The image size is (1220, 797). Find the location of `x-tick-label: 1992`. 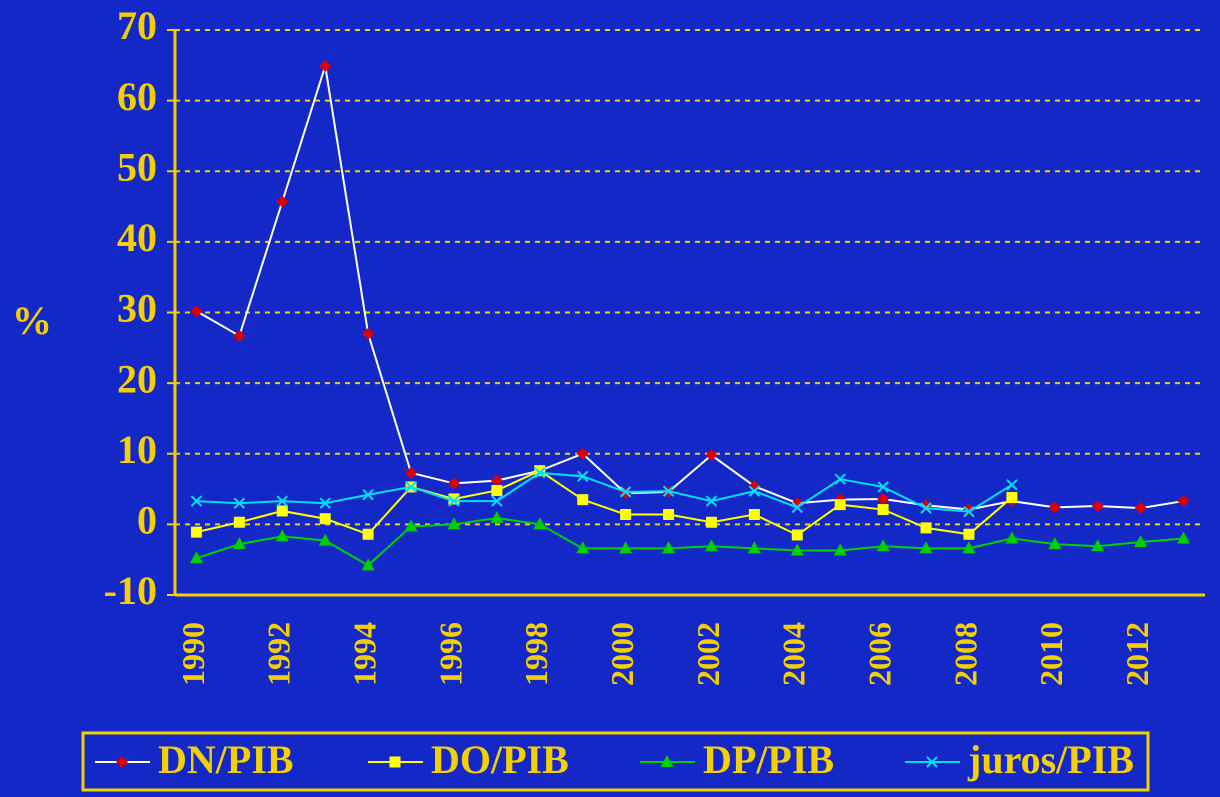

x-tick-label: 1992 is located at coordinates (279, 654).